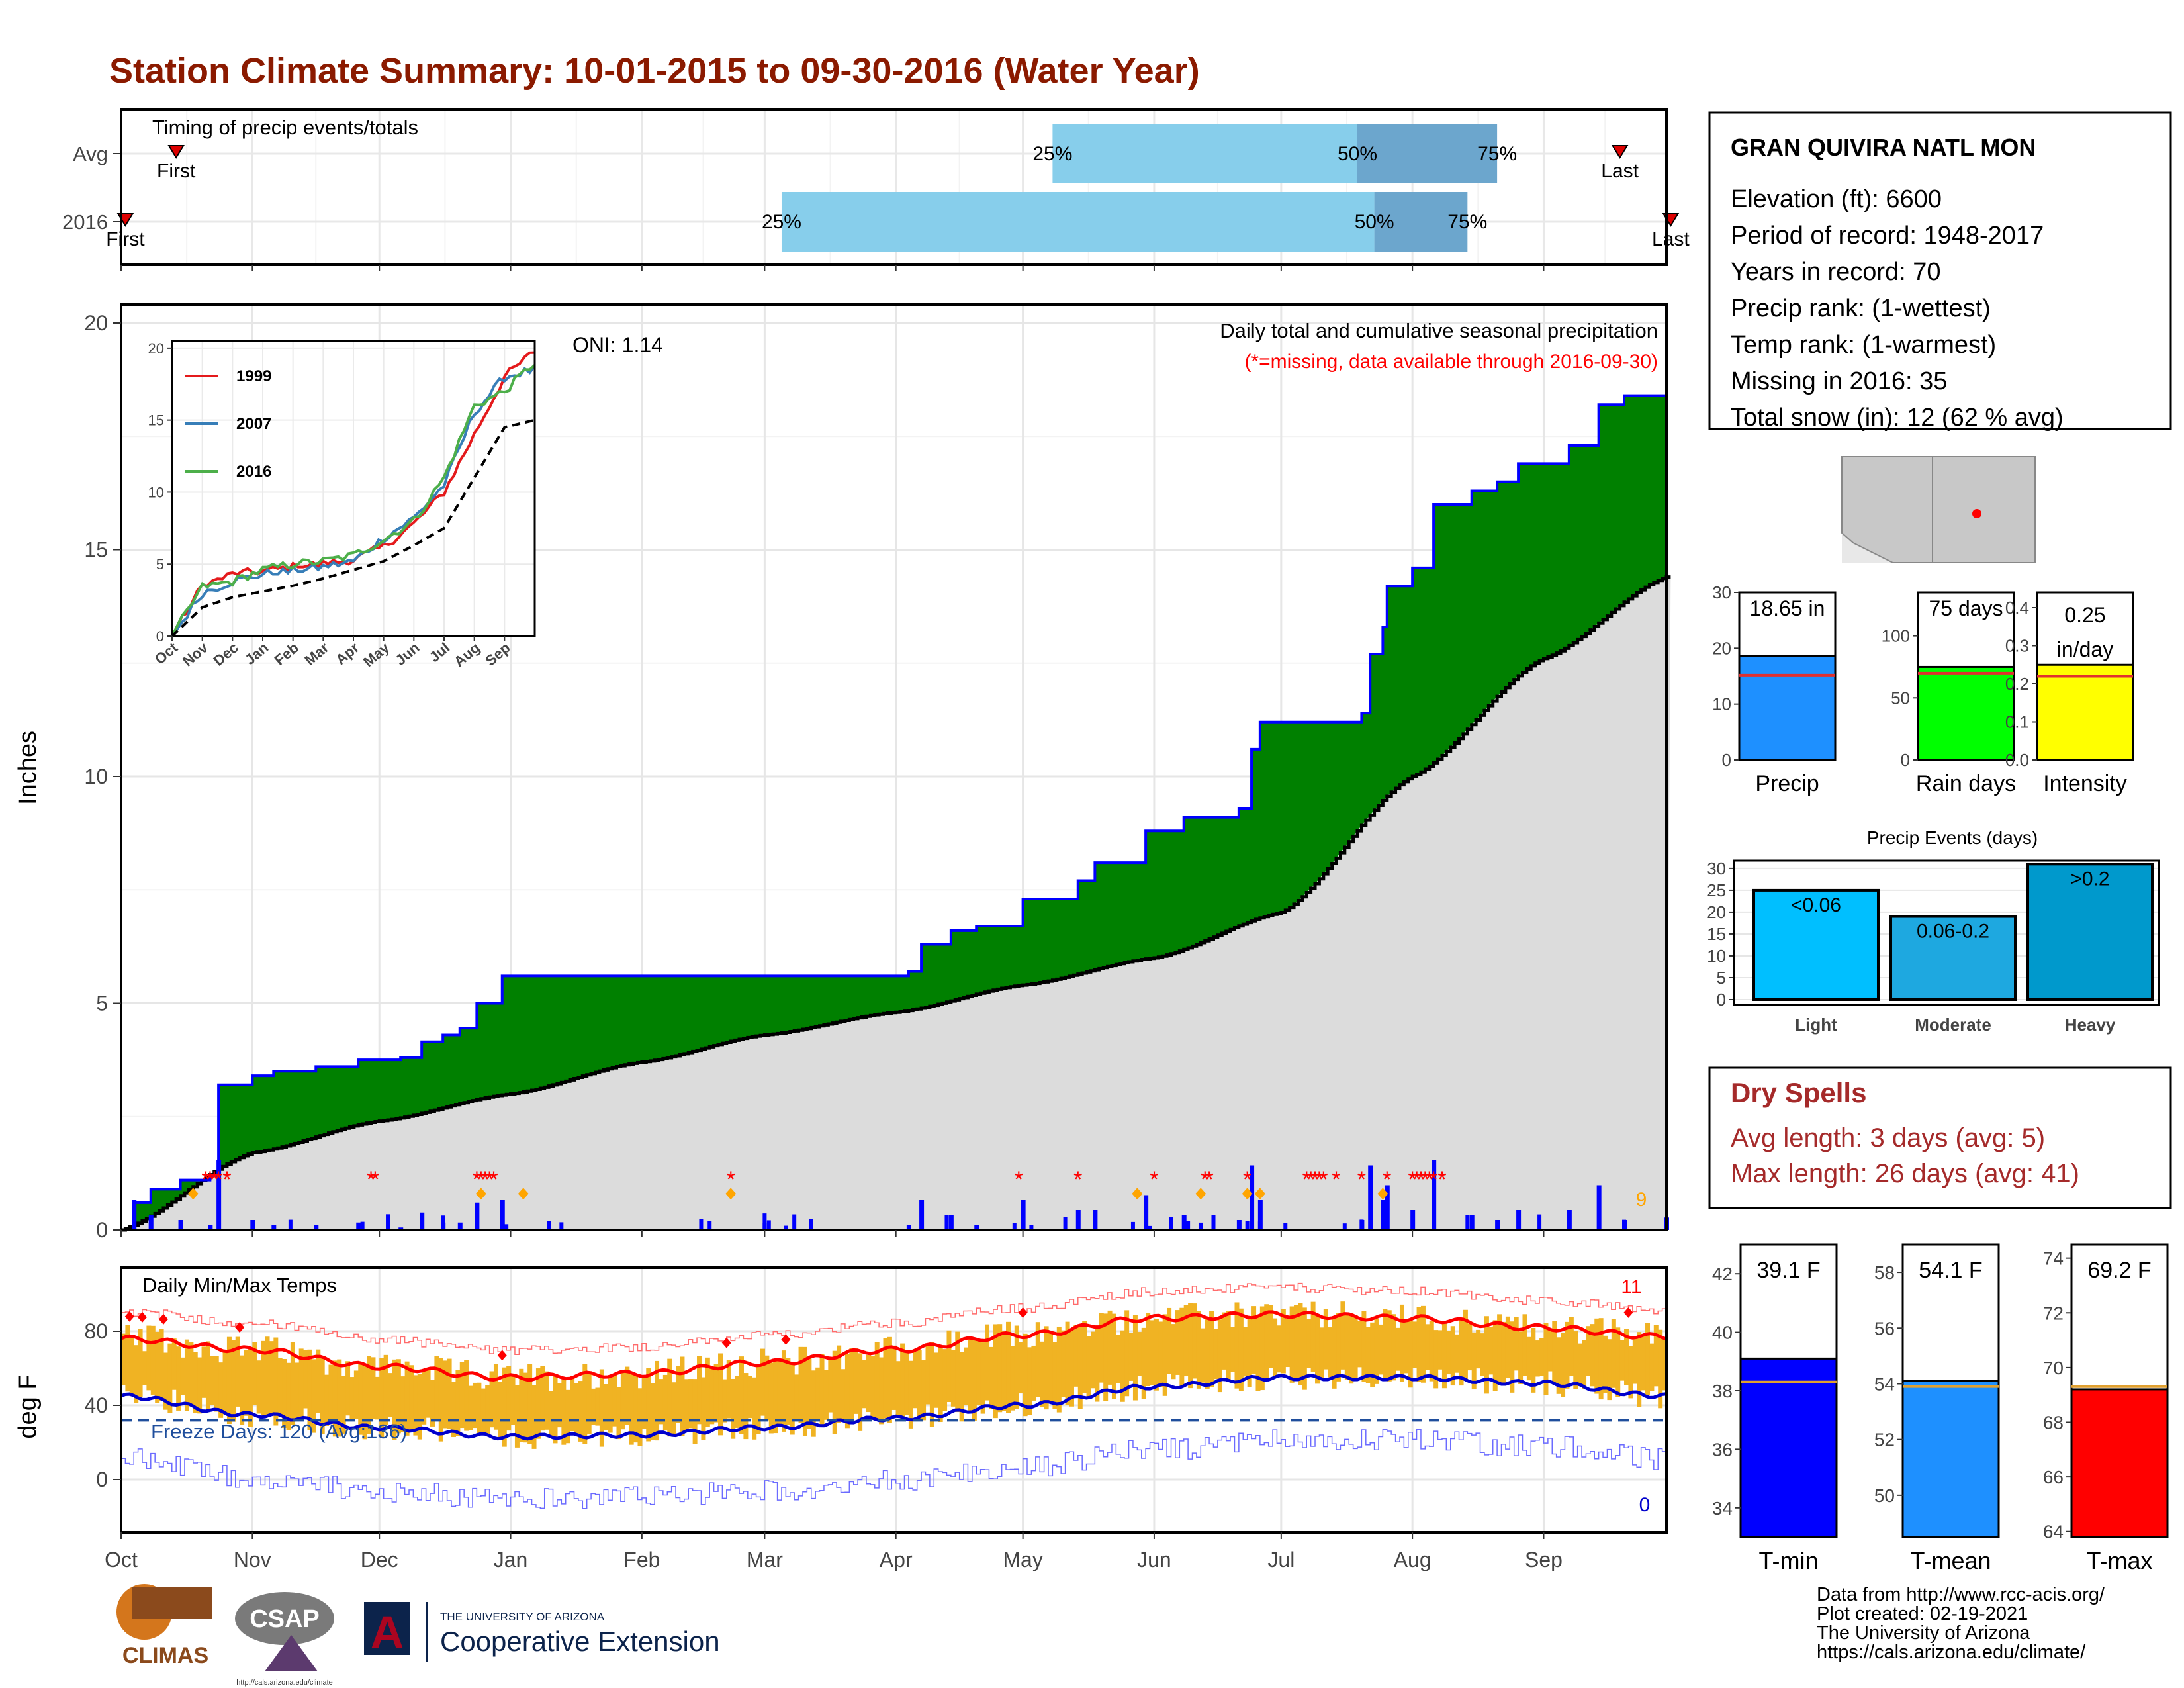  What do you see at coordinates (1816, 905) in the screenshot?
I see `events-bar-value: <0.06` at bounding box center [1816, 905].